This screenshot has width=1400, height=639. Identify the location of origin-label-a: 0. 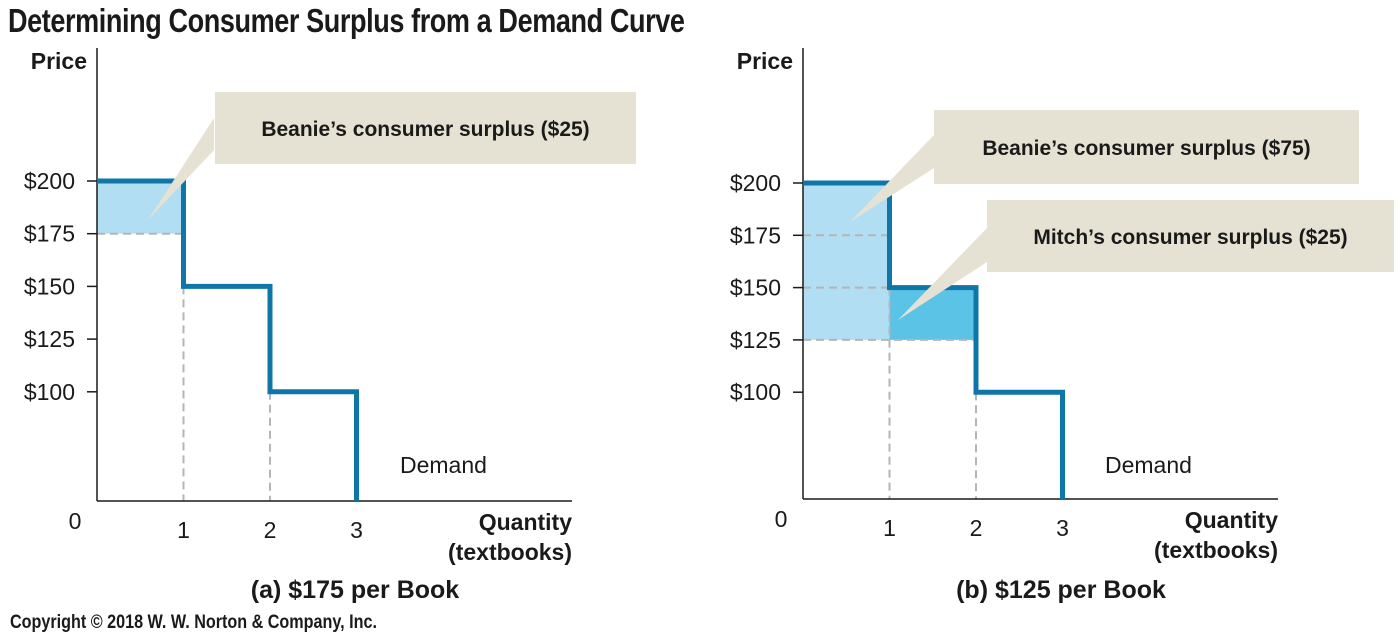
(75, 521).